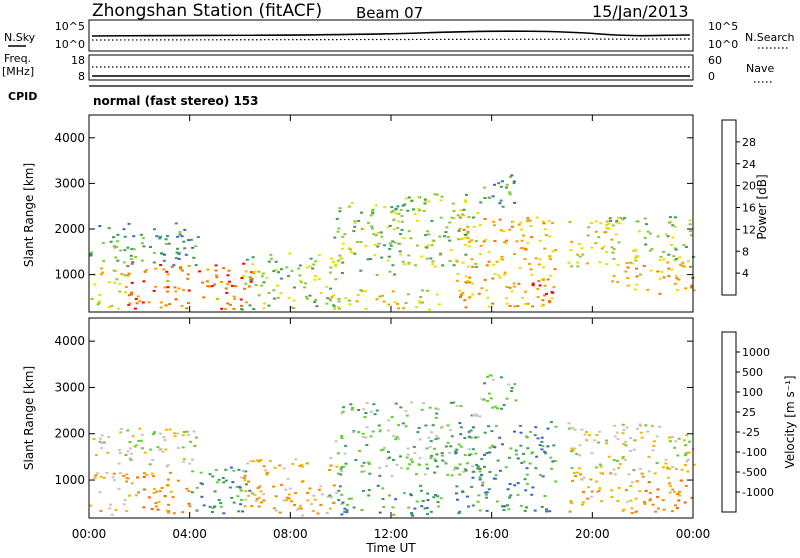 Image resolution: width=800 pixels, height=558 pixels. Describe the element at coordinates (176, 101) in the screenshot. I see `cpid-text: normal (fast stereo) 153` at that location.